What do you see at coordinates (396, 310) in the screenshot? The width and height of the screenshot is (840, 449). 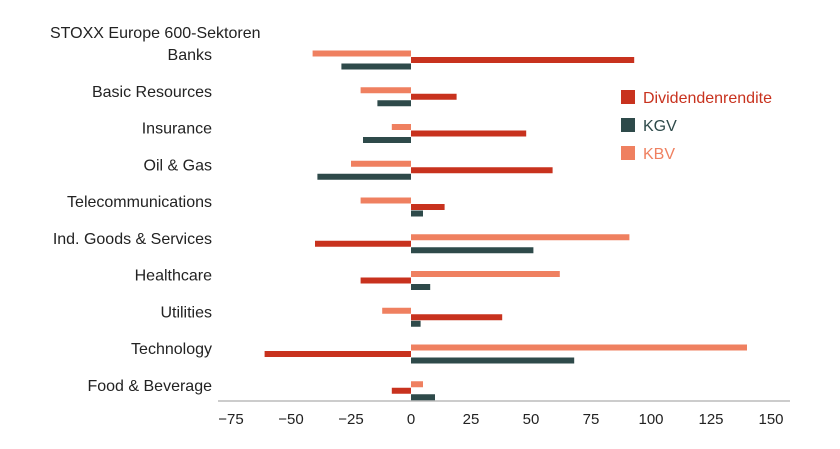 I see `bar-kbv-utilities` at bounding box center [396, 310].